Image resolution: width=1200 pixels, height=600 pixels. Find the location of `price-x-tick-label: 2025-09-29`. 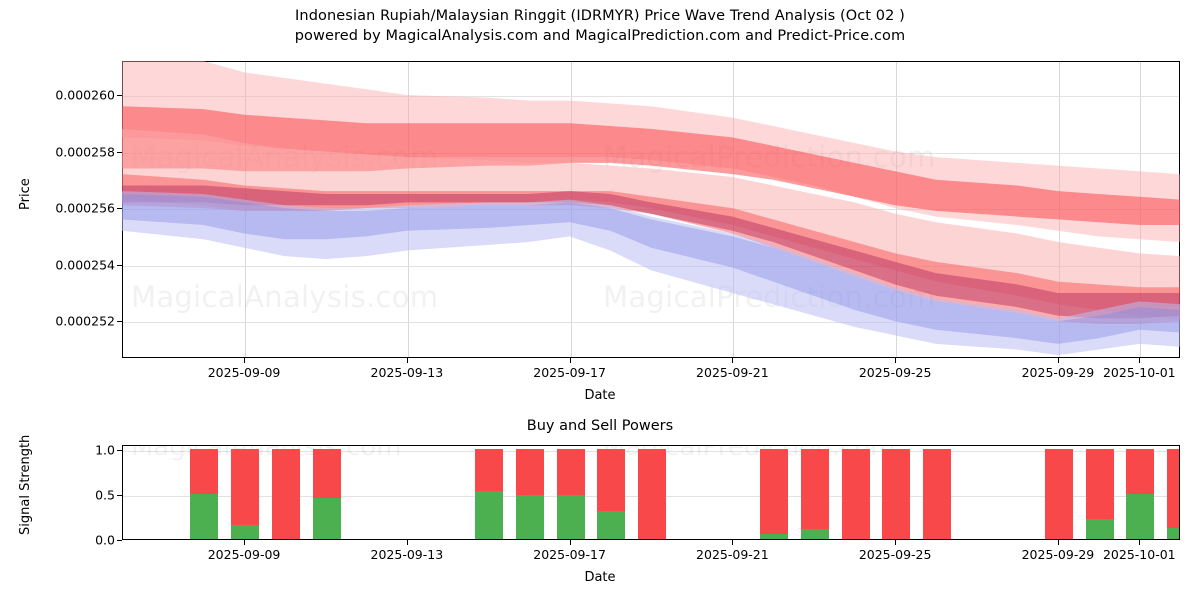

price-x-tick-label: 2025-09-29 is located at coordinates (1058, 372).